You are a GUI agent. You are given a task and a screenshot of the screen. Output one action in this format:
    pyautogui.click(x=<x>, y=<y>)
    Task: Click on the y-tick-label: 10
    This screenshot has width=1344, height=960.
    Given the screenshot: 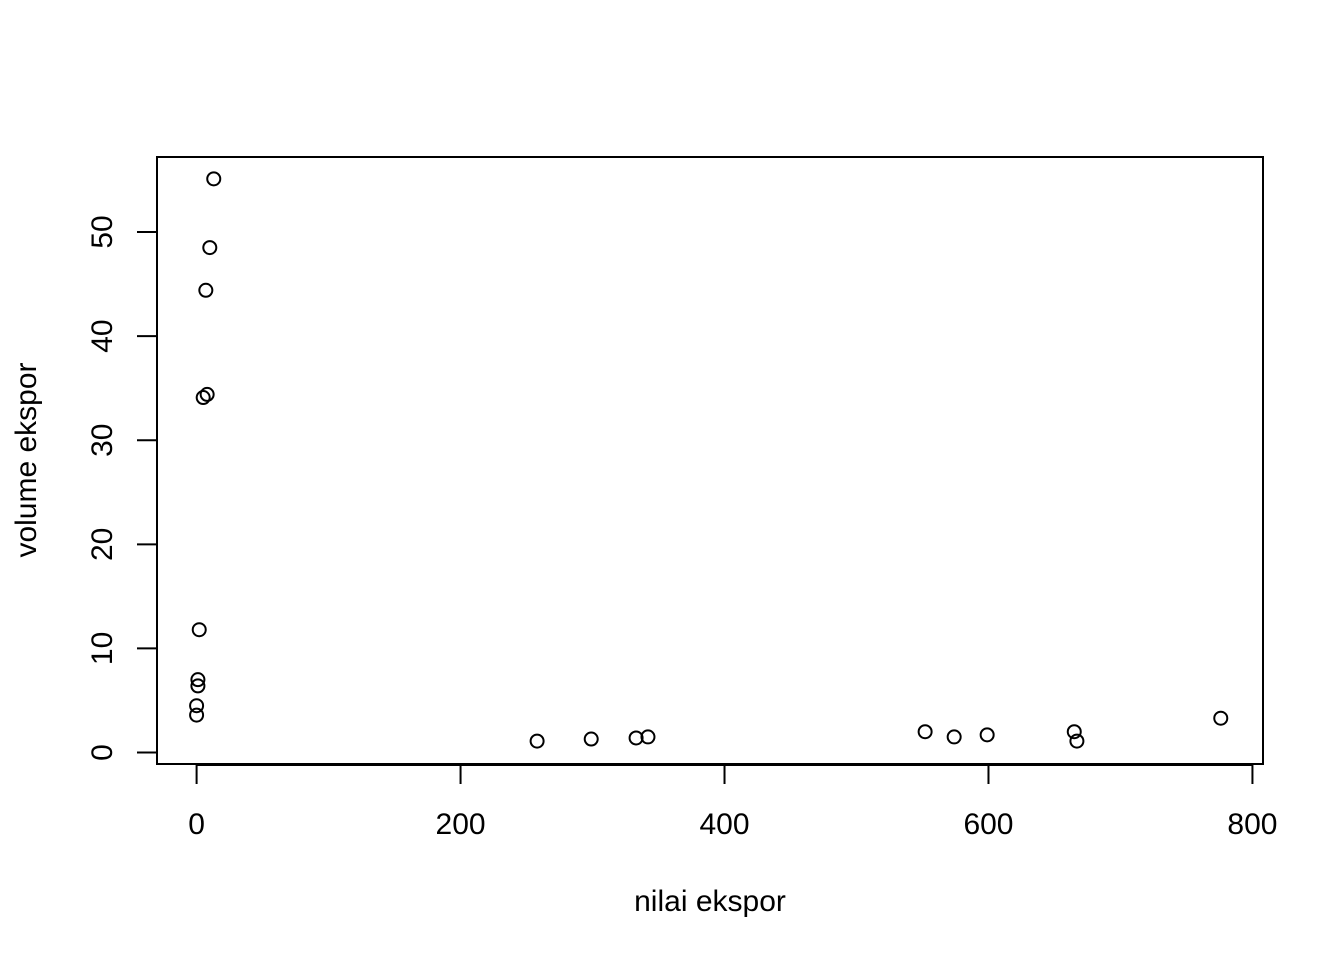 What is the action you would take?
    pyautogui.click(x=102, y=648)
    